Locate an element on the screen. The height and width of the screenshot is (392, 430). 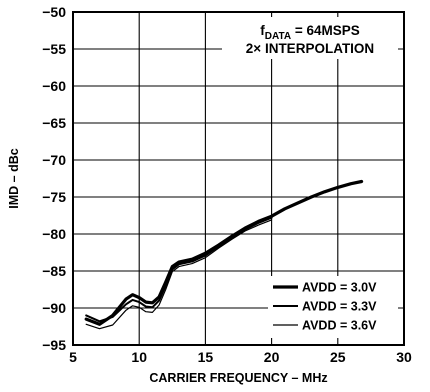
x-tick-labels: 5 10 15 20 25 30 is located at coordinates (240, 357).